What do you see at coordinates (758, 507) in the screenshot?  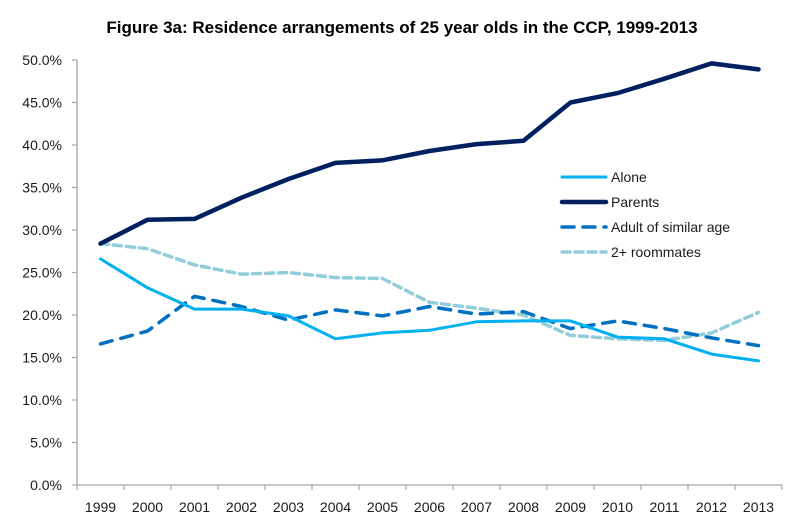 I see `x-tick-label: 2013` at bounding box center [758, 507].